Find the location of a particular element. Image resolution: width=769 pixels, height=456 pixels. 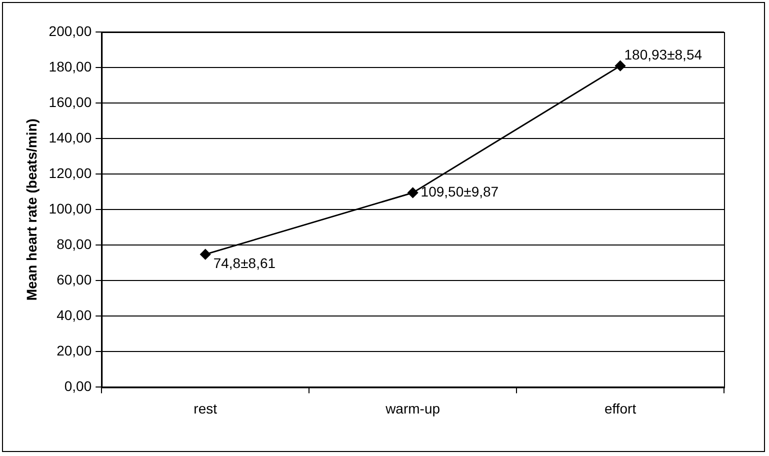

y-tick-label: 60,00 is located at coordinates (74, 280).